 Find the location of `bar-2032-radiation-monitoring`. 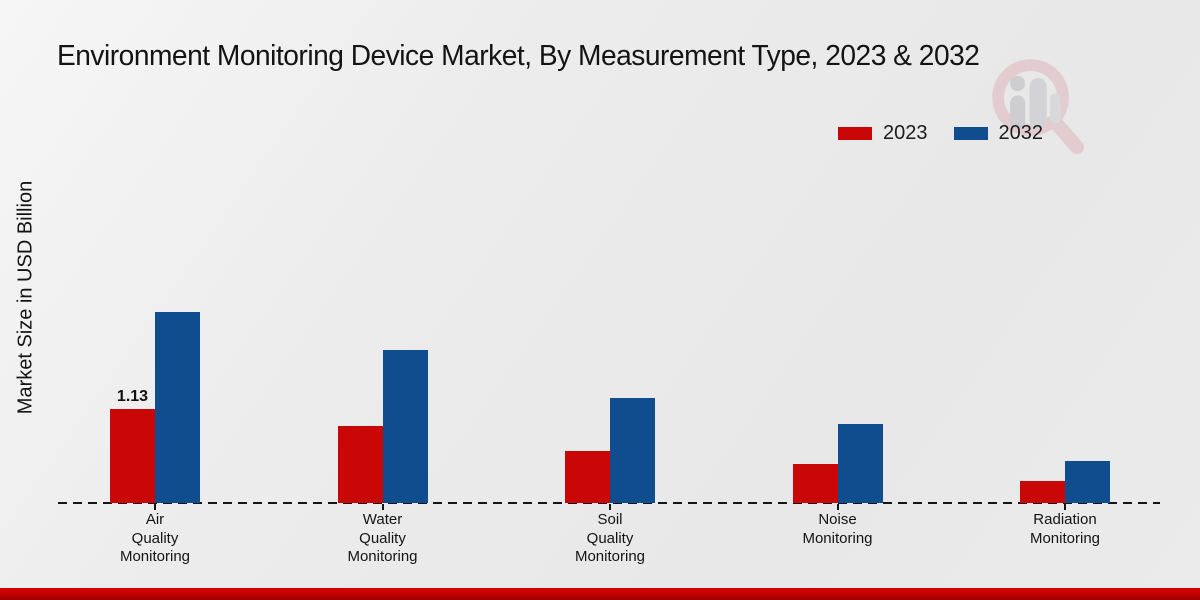

bar-2032-radiation-monitoring is located at coordinates (1087, 482).